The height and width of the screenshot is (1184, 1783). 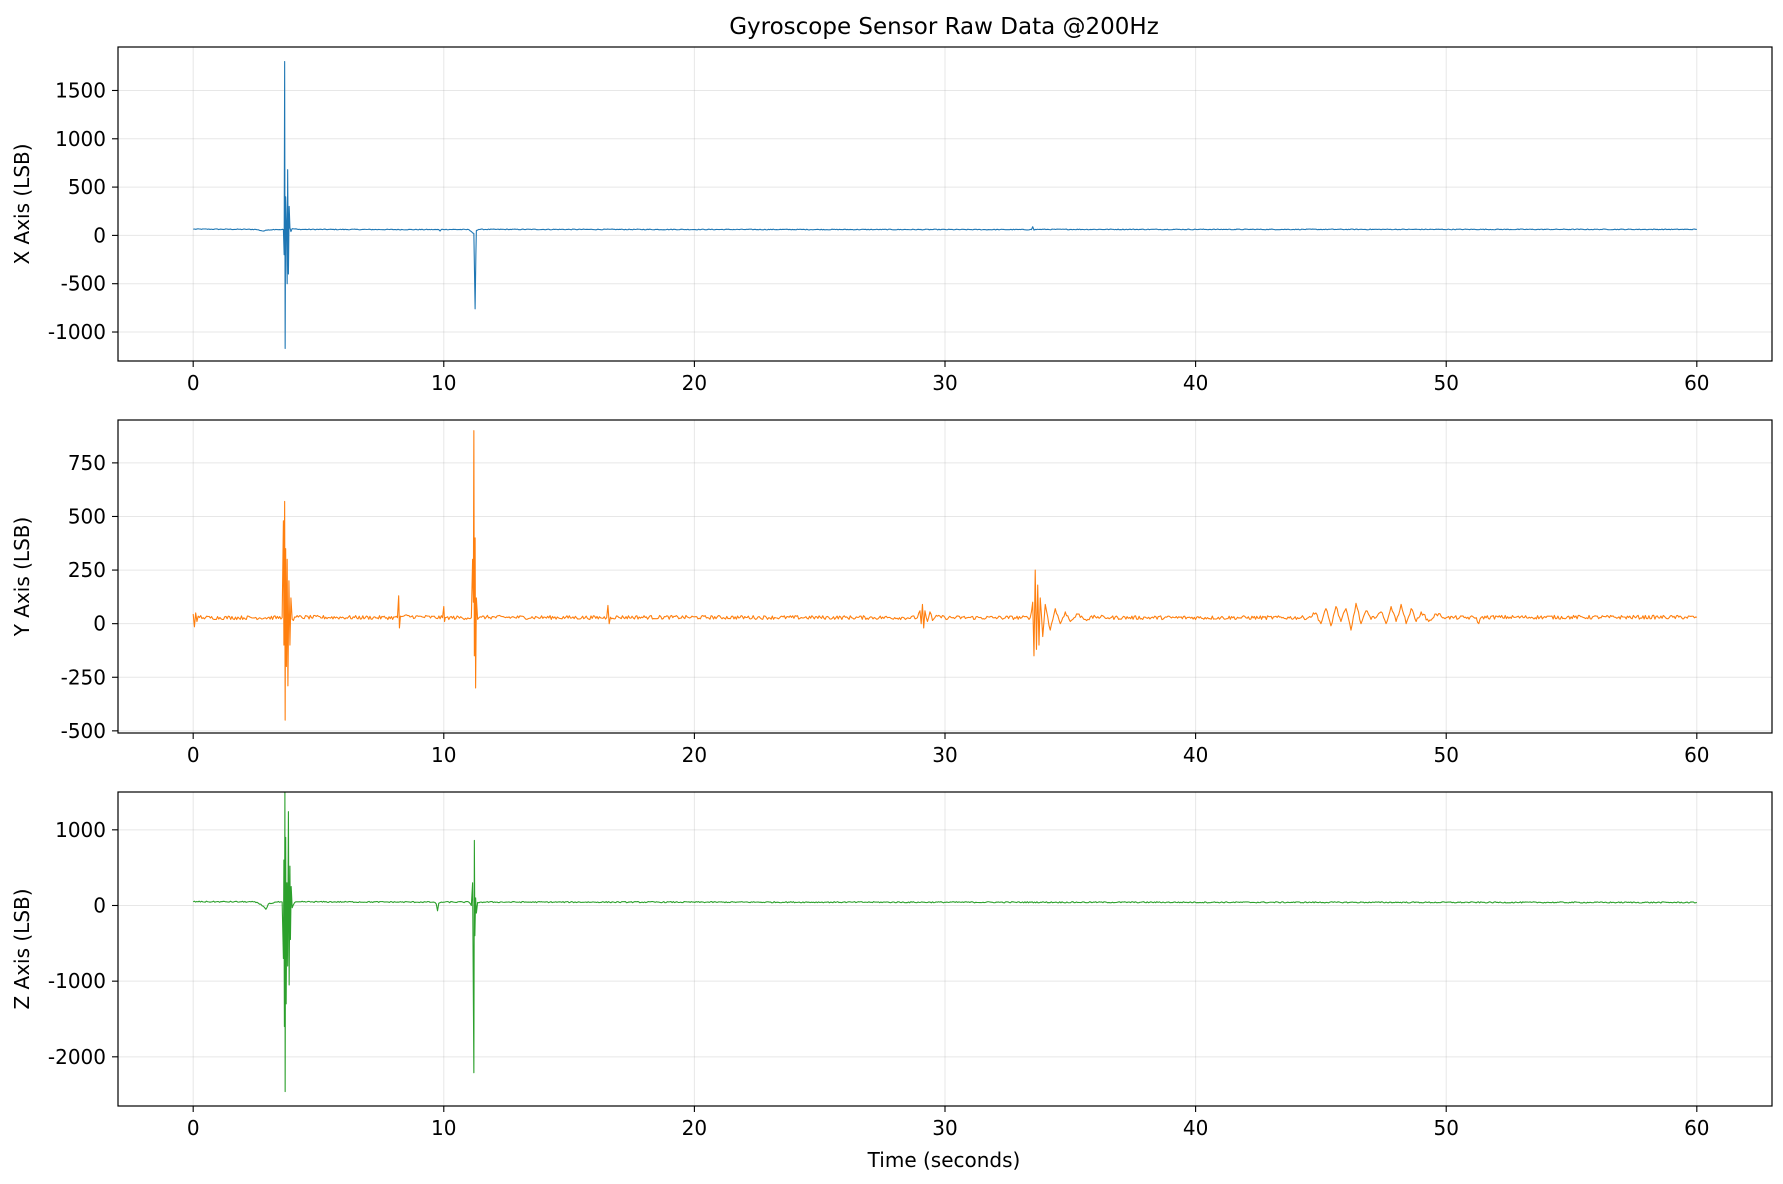 I want to click on y-tick-label: 250, so click(x=87, y=570).